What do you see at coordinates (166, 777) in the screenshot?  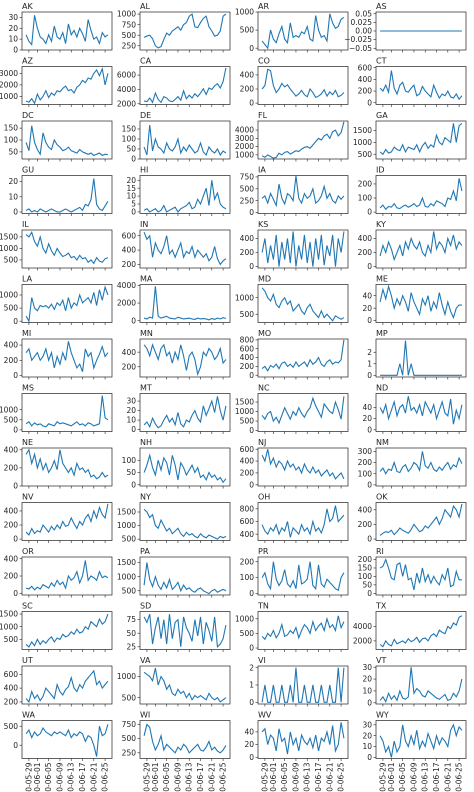 I see `x-tick-label: 2020-06-05` at bounding box center [166, 777].